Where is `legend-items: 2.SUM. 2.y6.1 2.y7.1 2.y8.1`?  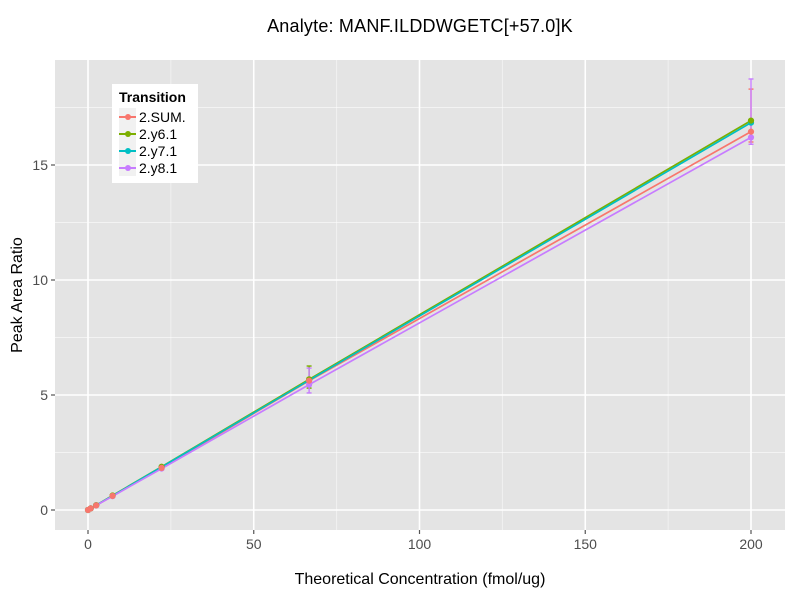
legend-items: 2.SUM. 2.y6.1 2.y7.1 2.y8.1 is located at coordinates (152, 142).